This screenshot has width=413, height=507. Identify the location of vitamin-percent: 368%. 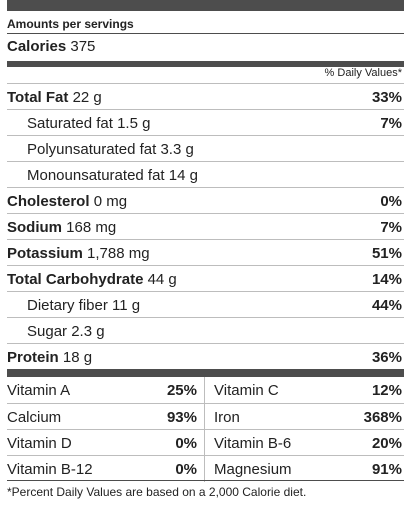
(382, 417).